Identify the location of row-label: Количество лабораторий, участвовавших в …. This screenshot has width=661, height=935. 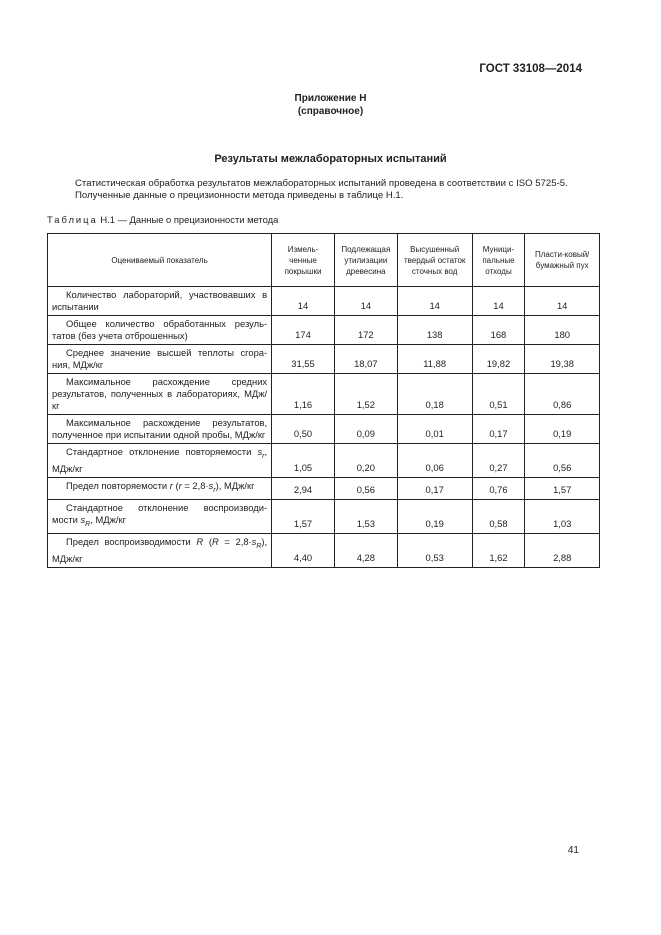
(159, 301).